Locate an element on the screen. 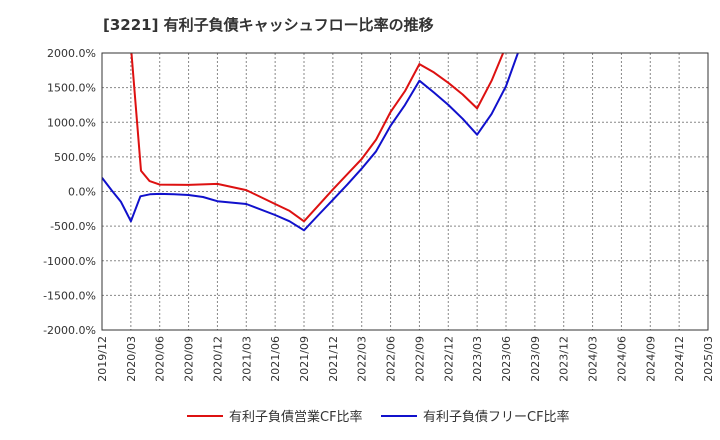 The height and width of the screenshot is (440, 720). x-tick-label: 2024/06 is located at coordinates (621, 359).